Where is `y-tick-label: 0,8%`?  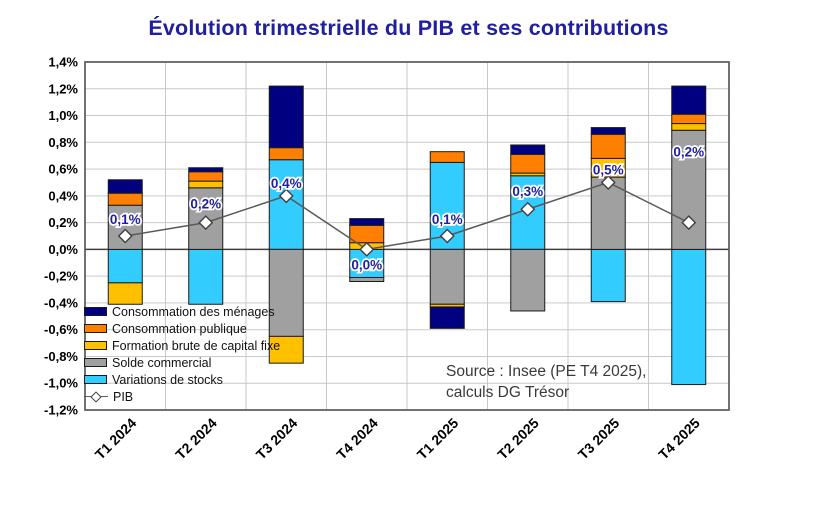 y-tick-label: 0,8% is located at coordinates (63, 142).